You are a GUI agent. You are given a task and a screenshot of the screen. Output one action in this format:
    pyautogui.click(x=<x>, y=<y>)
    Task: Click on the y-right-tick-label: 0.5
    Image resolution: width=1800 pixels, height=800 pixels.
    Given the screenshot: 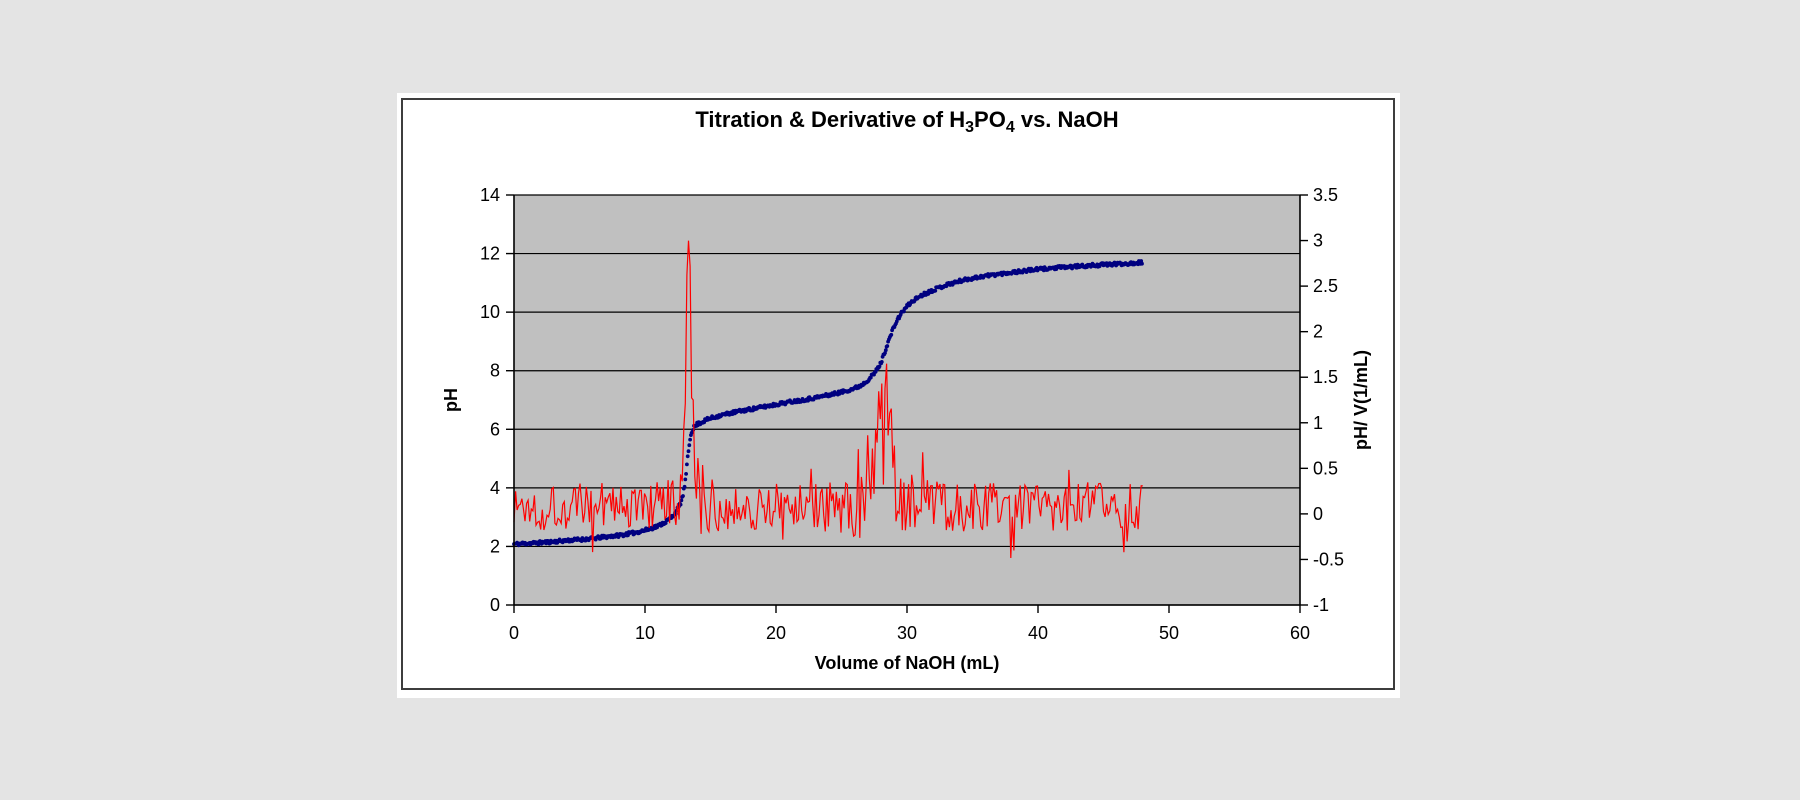 What is the action you would take?
    pyautogui.click(x=1325, y=468)
    